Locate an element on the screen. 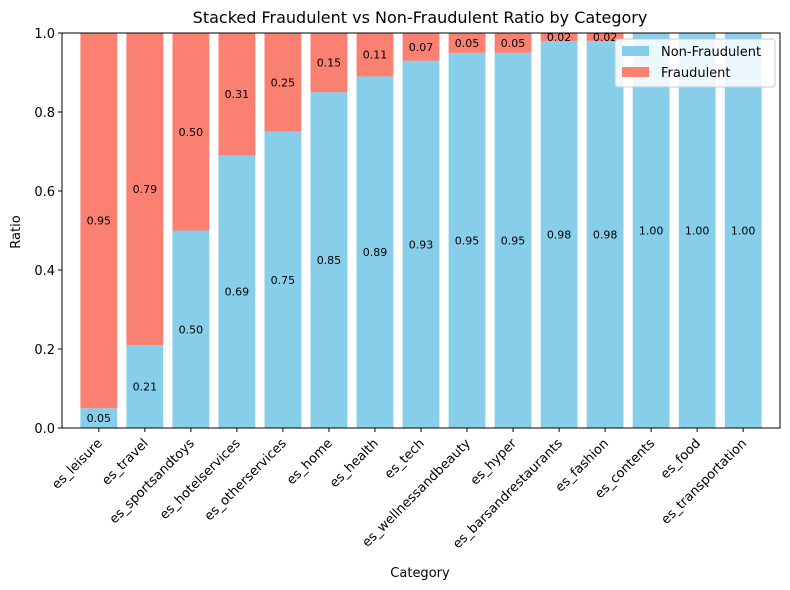  bar-fraudulent-es_otherservices is located at coordinates (283, 82).